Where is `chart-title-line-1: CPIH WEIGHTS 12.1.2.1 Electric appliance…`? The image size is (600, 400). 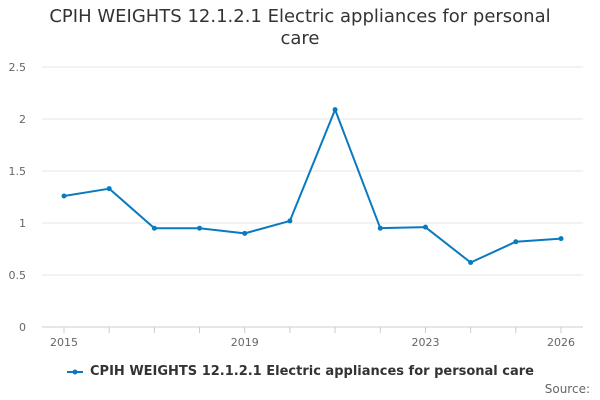
chart-title-line-1: CPIH WEIGHTS 12.1.2.1 Electric appliance… is located at coordinates (300, 16).